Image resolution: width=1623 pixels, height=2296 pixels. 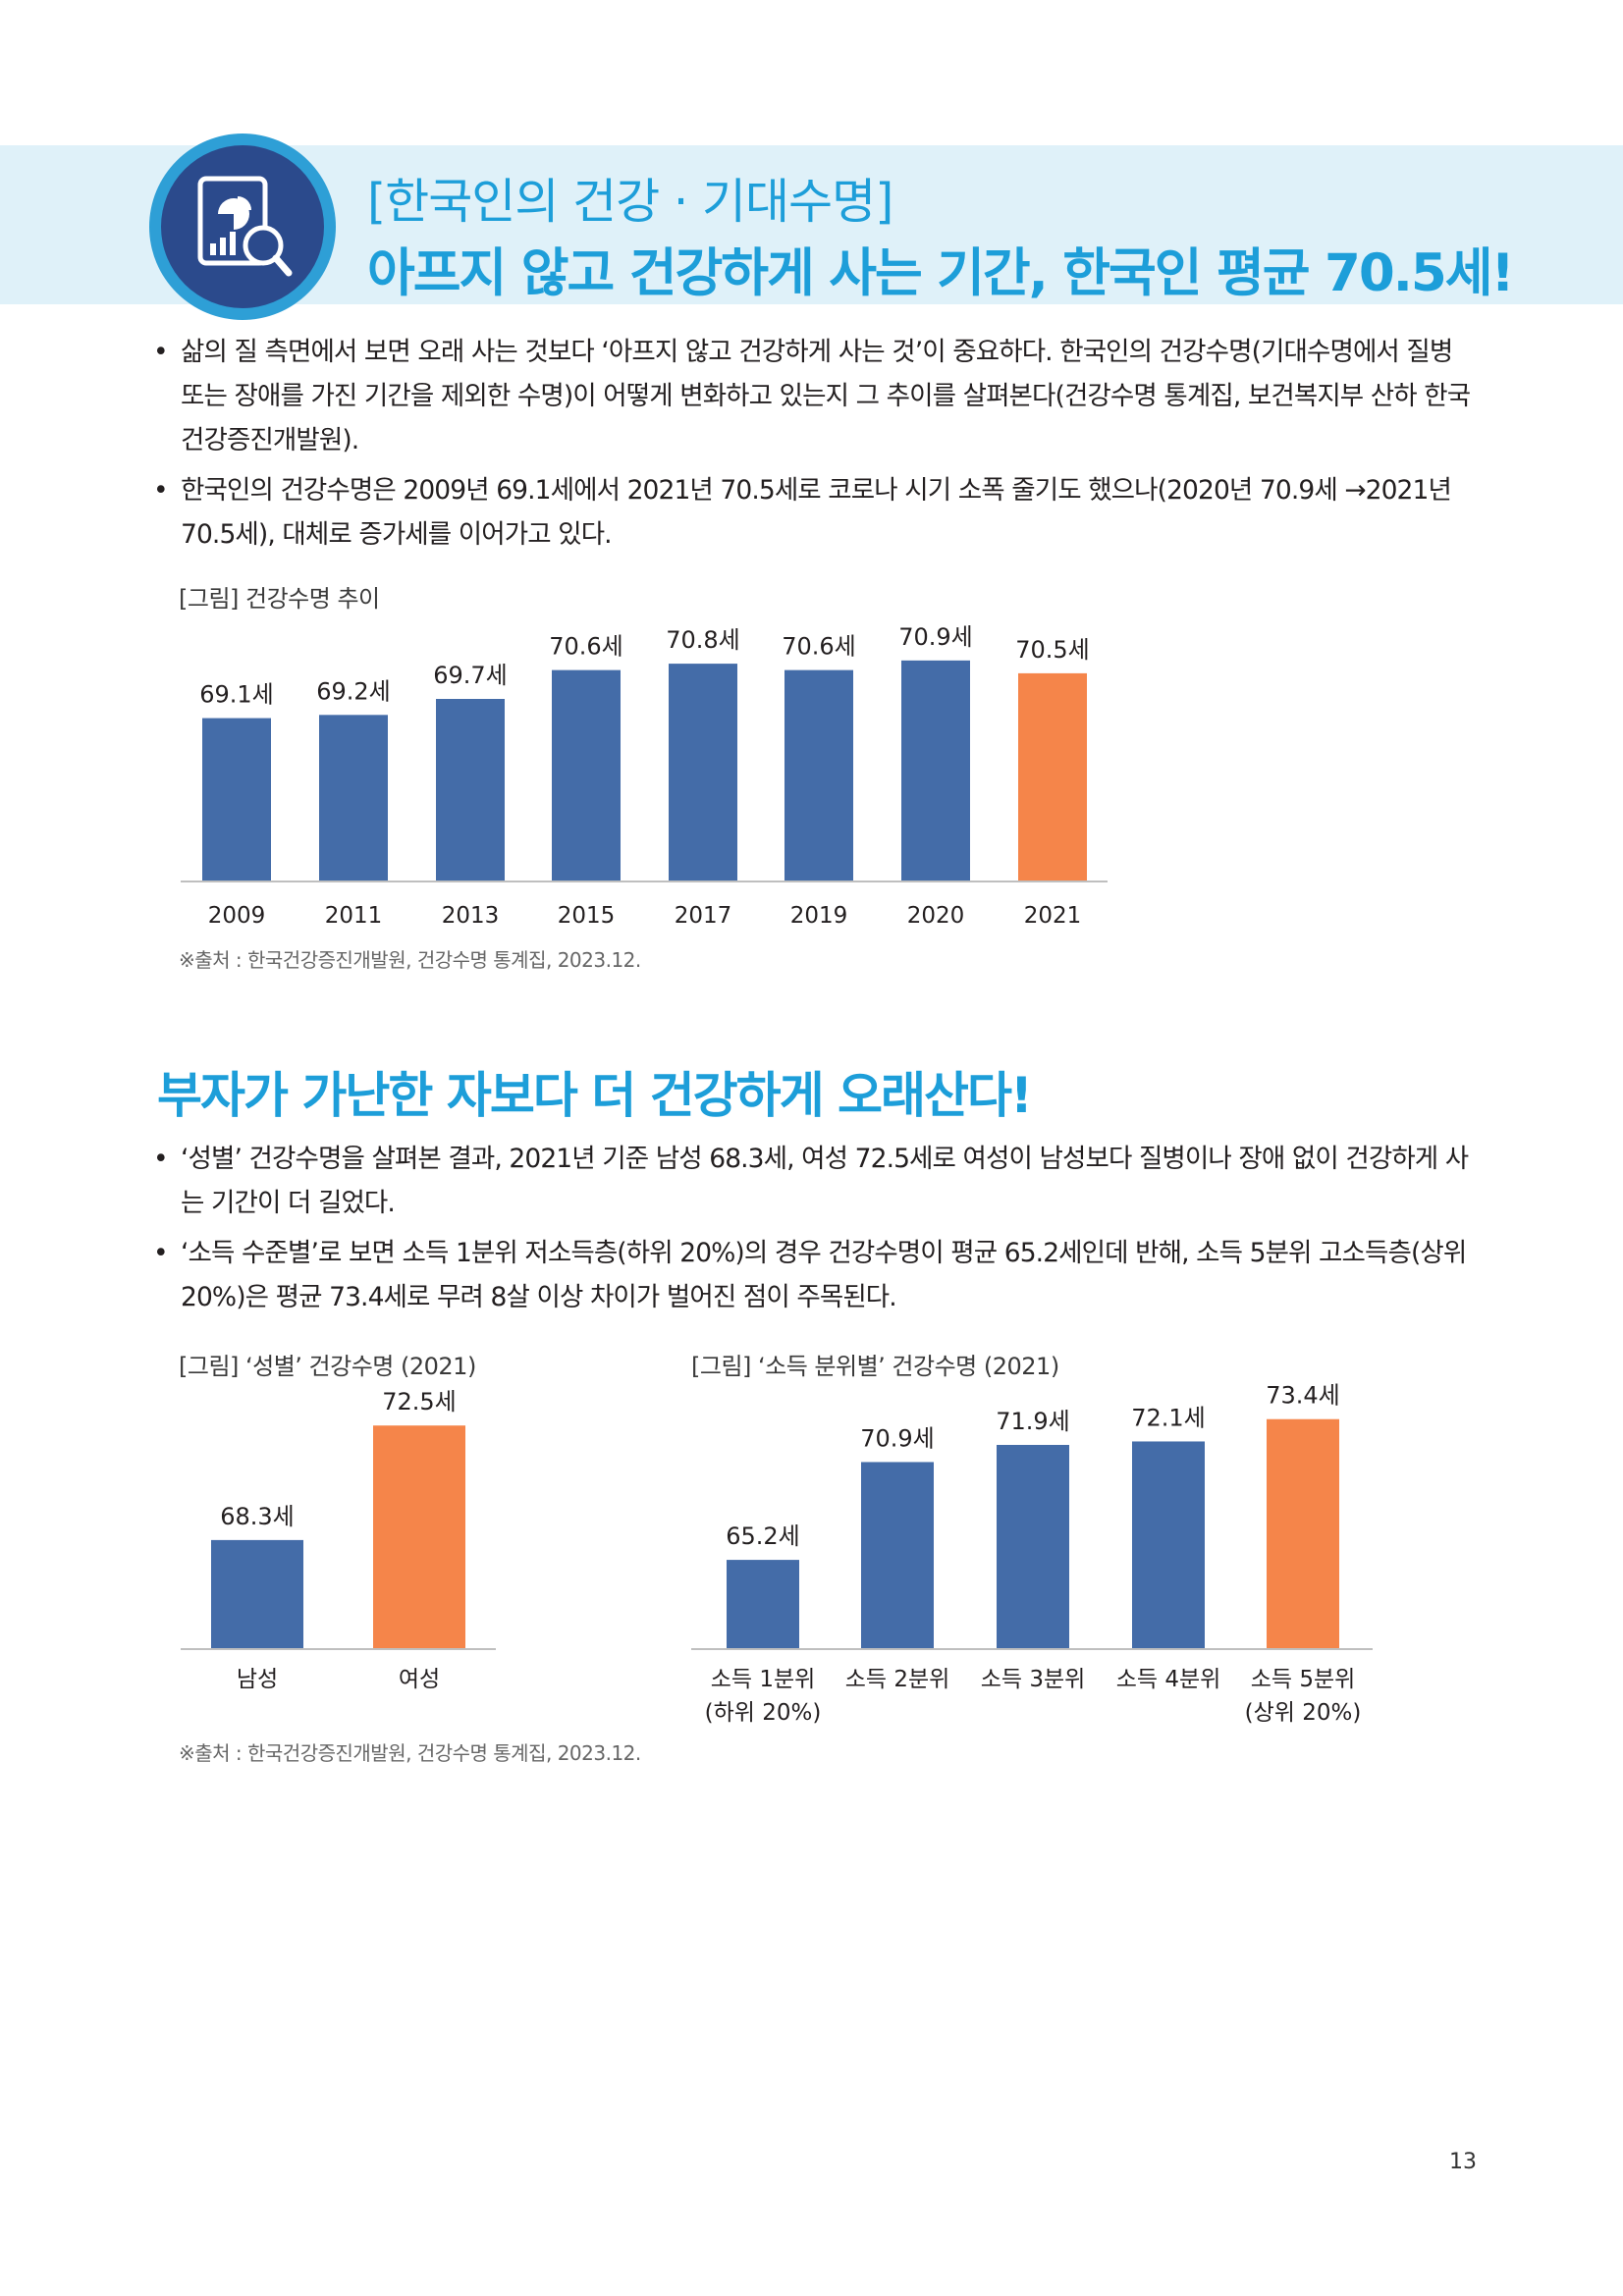 I want to click on chart-category-label: 2017, so click(x=703, y=916).